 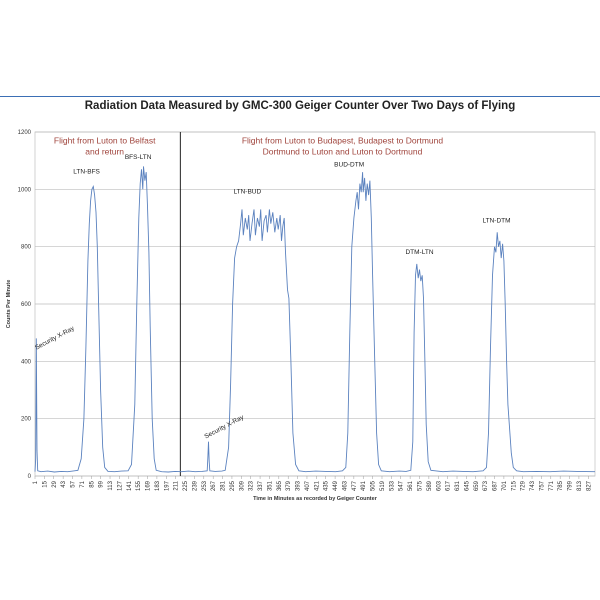 I want to click on x-tick-label: 99, so click(x=102, y=483).